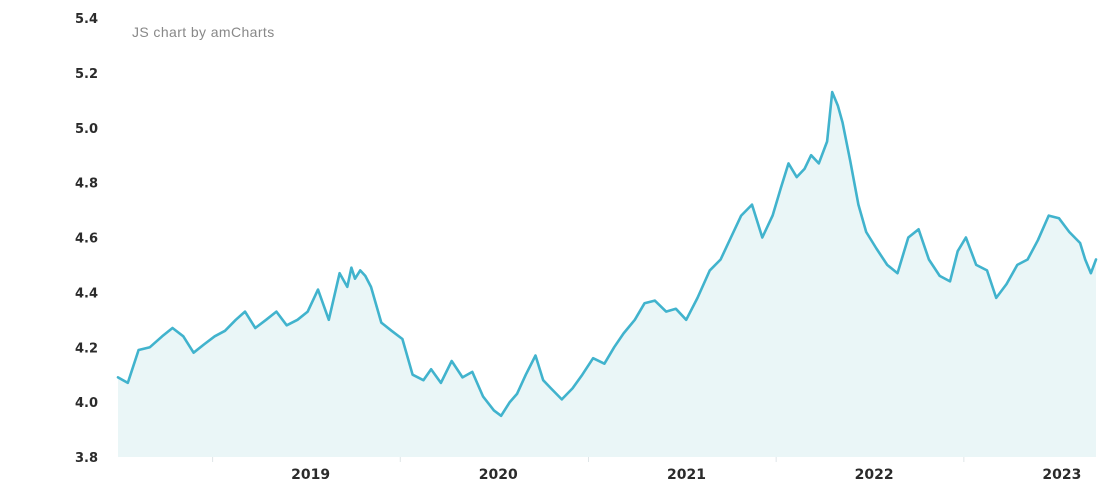  What do you see at coordinates (86, 348) in the screenshot?
I see `y-tick-label: 4.2` at bounding box center [86, 348].